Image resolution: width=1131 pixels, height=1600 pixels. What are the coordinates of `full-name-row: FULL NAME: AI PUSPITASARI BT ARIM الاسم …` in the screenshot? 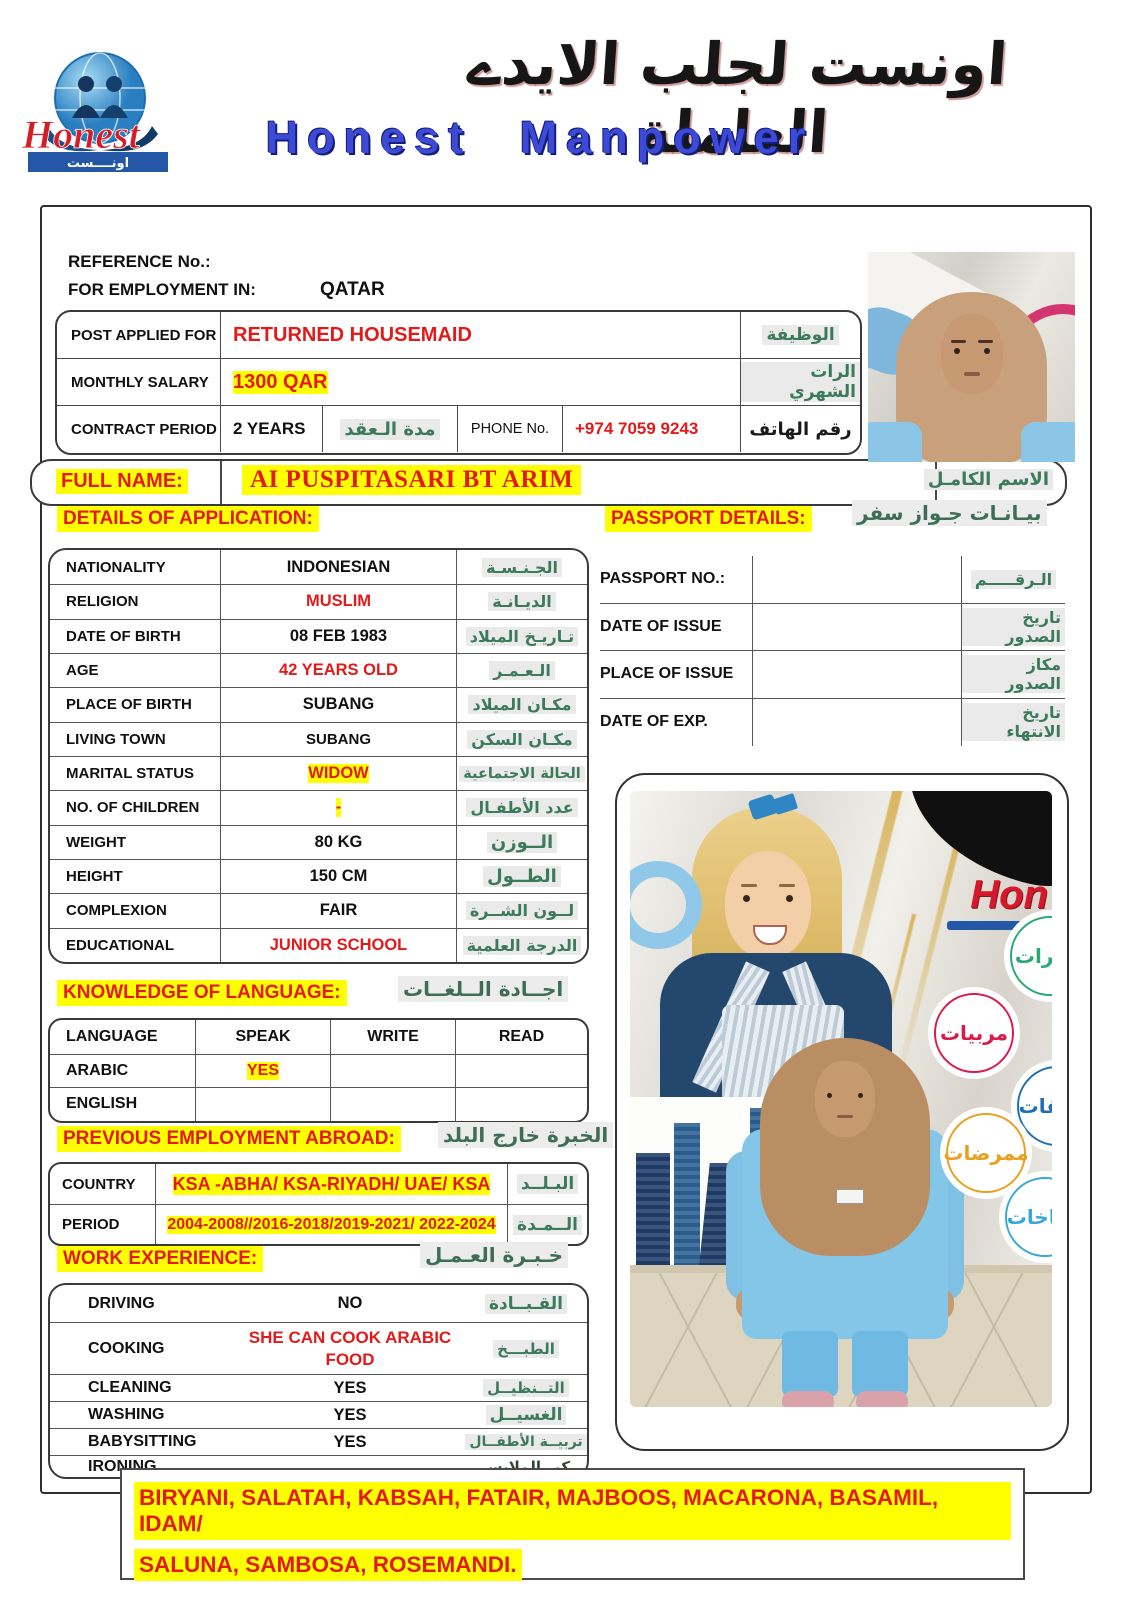 It's located at (548, 482).